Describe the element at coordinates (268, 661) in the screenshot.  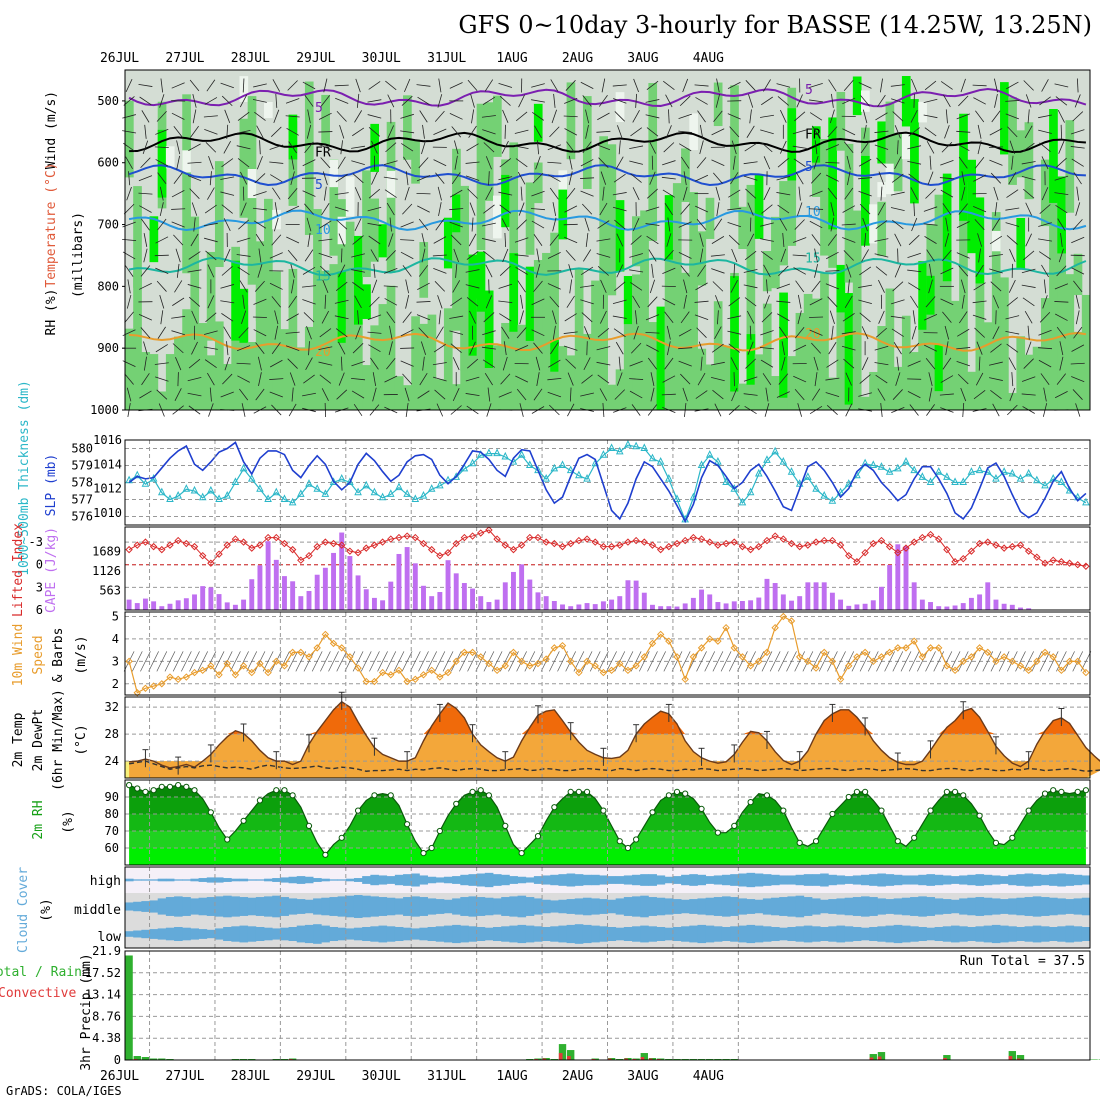
I see `wind10-barb` at that location.